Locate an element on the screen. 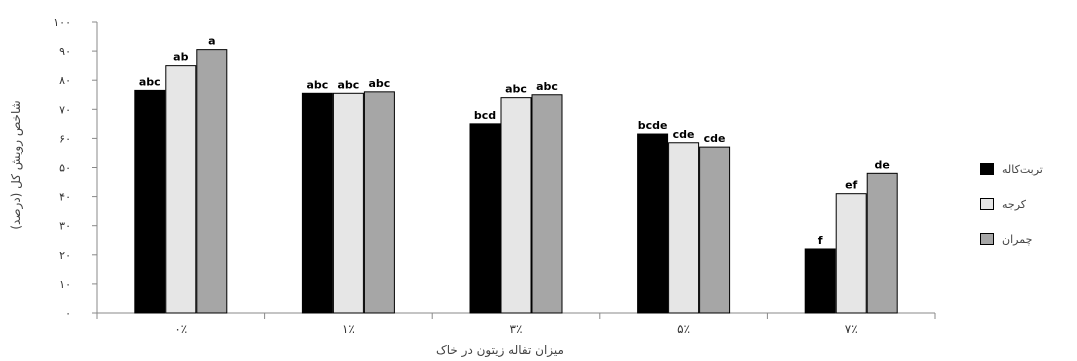  legend-label-series-3: چمران is located at coordinates (1017, 239).